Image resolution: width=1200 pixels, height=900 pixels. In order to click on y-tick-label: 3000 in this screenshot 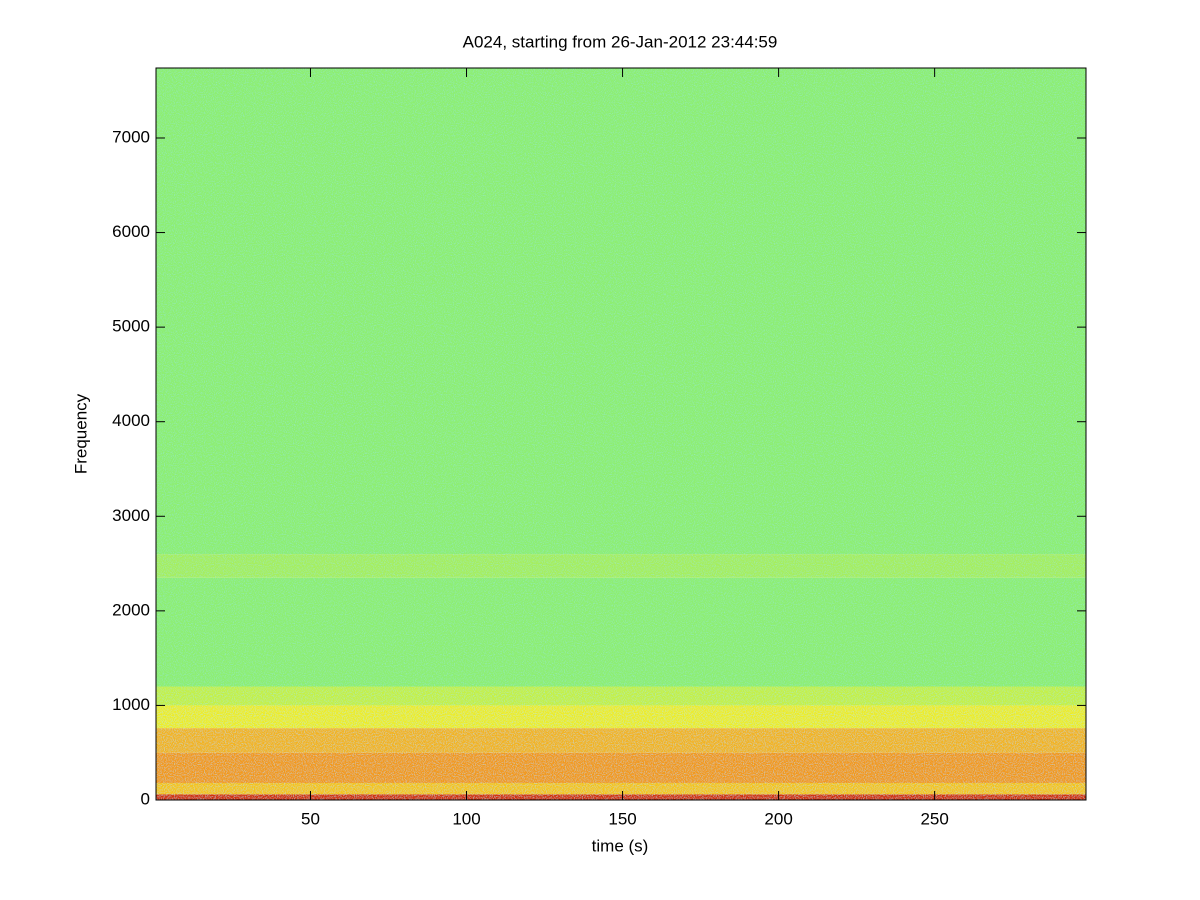, I will do `click(131, 515)`.